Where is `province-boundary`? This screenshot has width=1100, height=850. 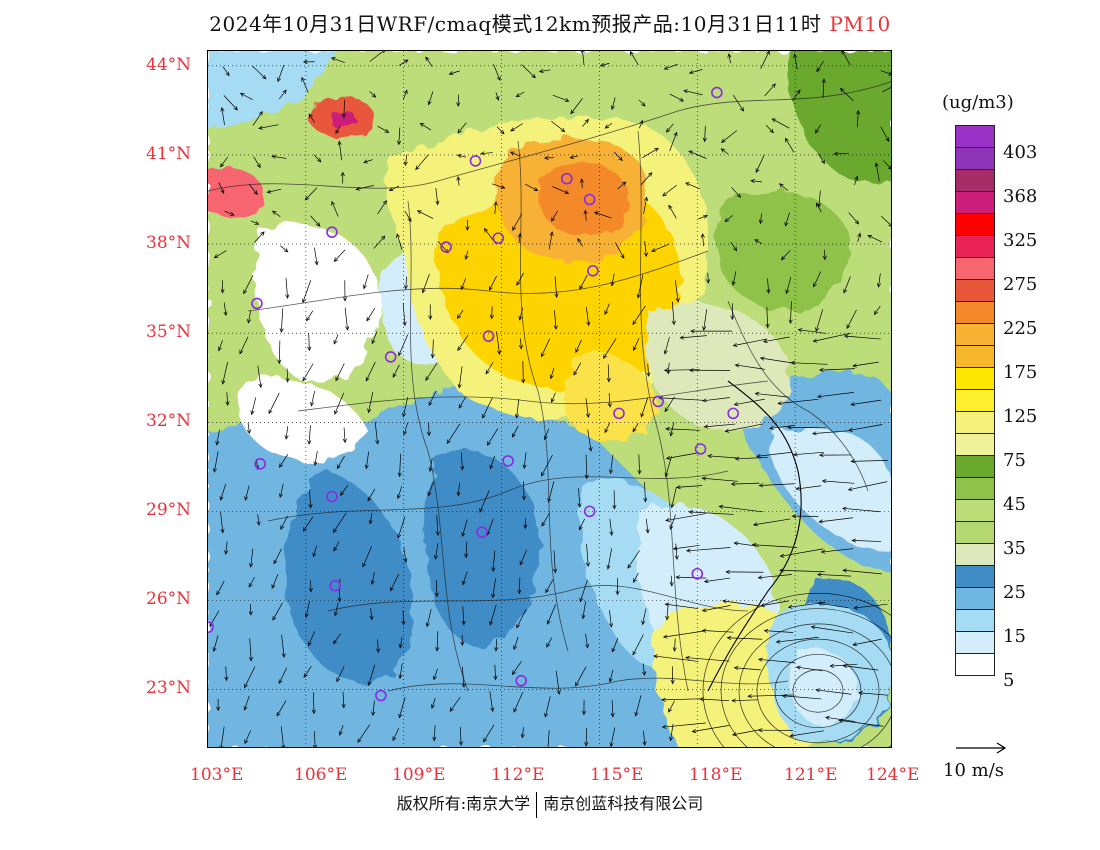 province-boundary is located at coordinates (588, 684).